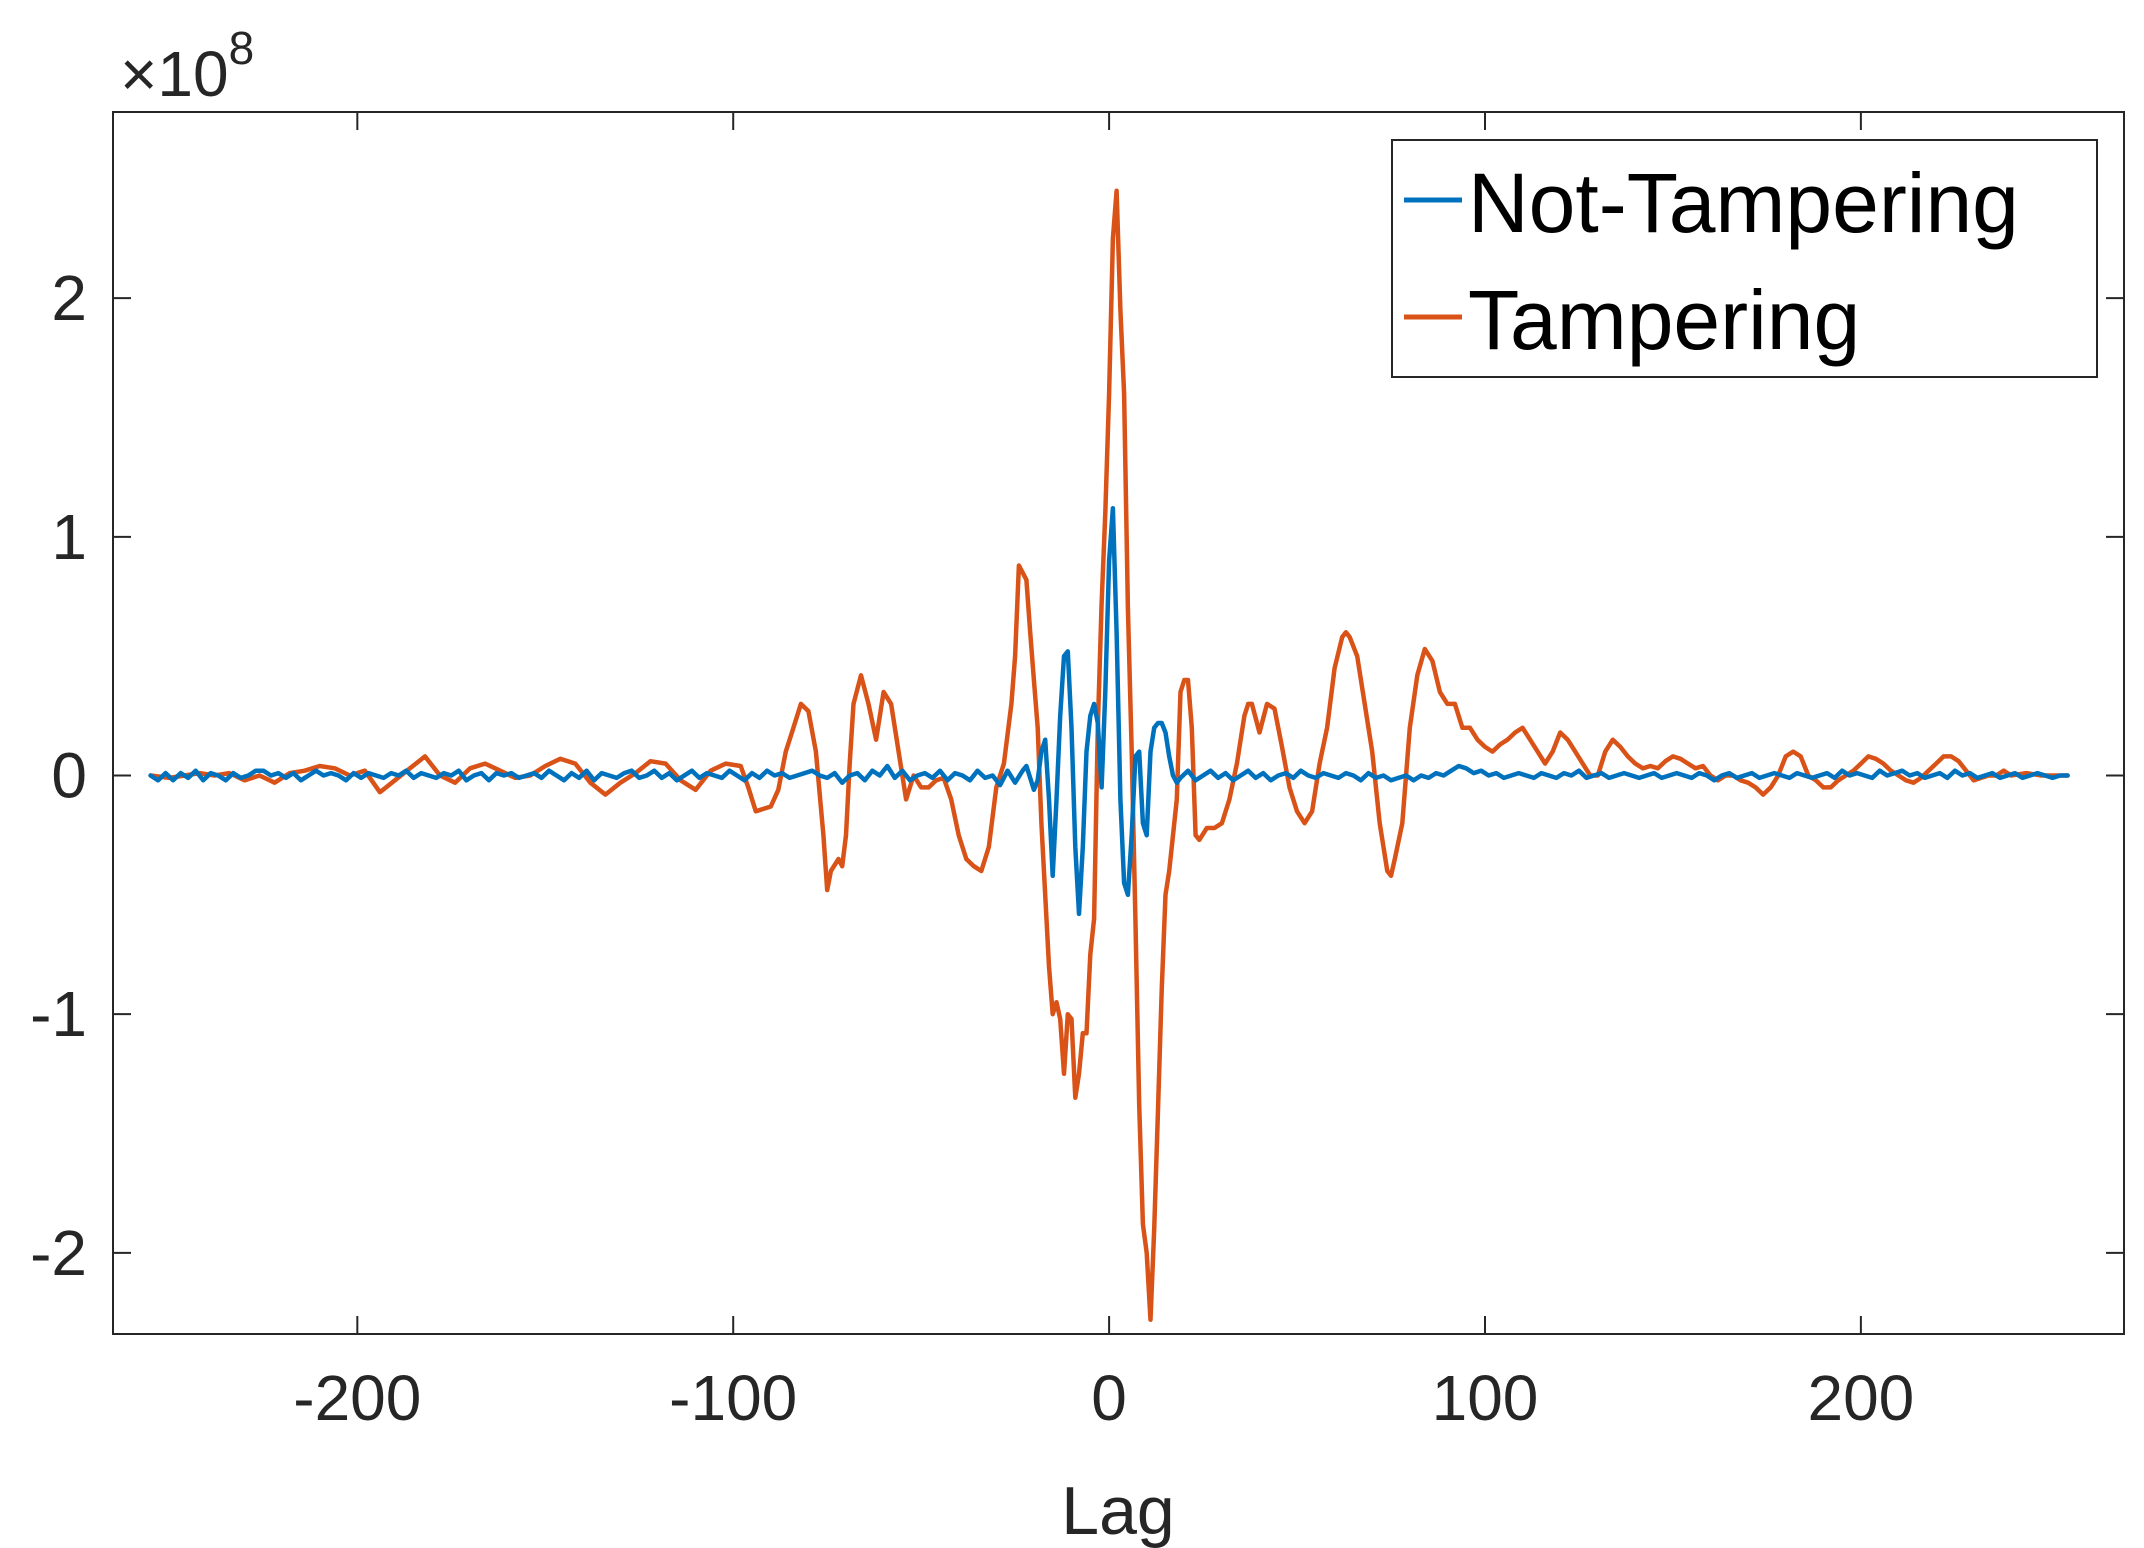 This screenshot has width=2144, height=1548. I want to click on legend-box, so click(1744, 258).